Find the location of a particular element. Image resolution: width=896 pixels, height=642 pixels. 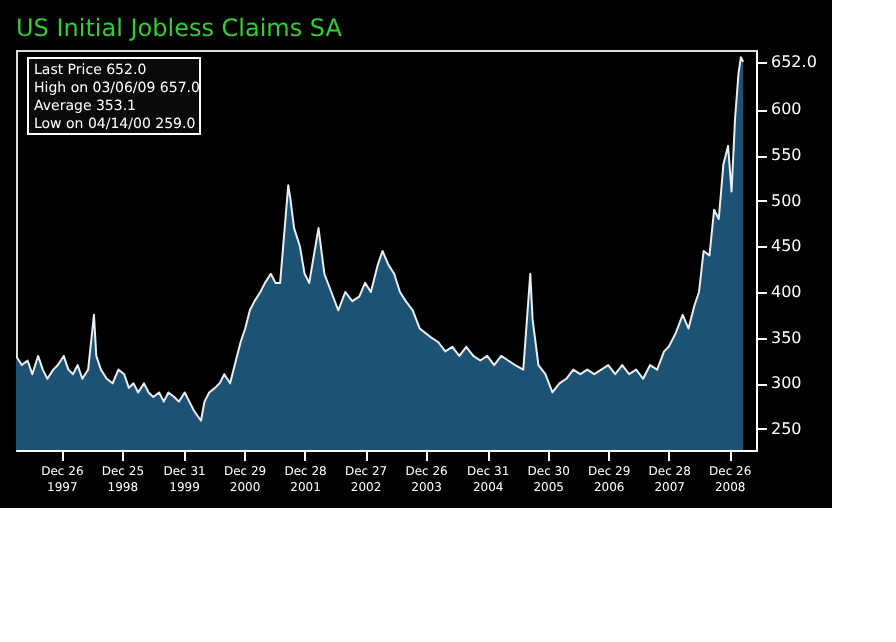

y-tick-label: 350 is located at coordinates (786, 337).